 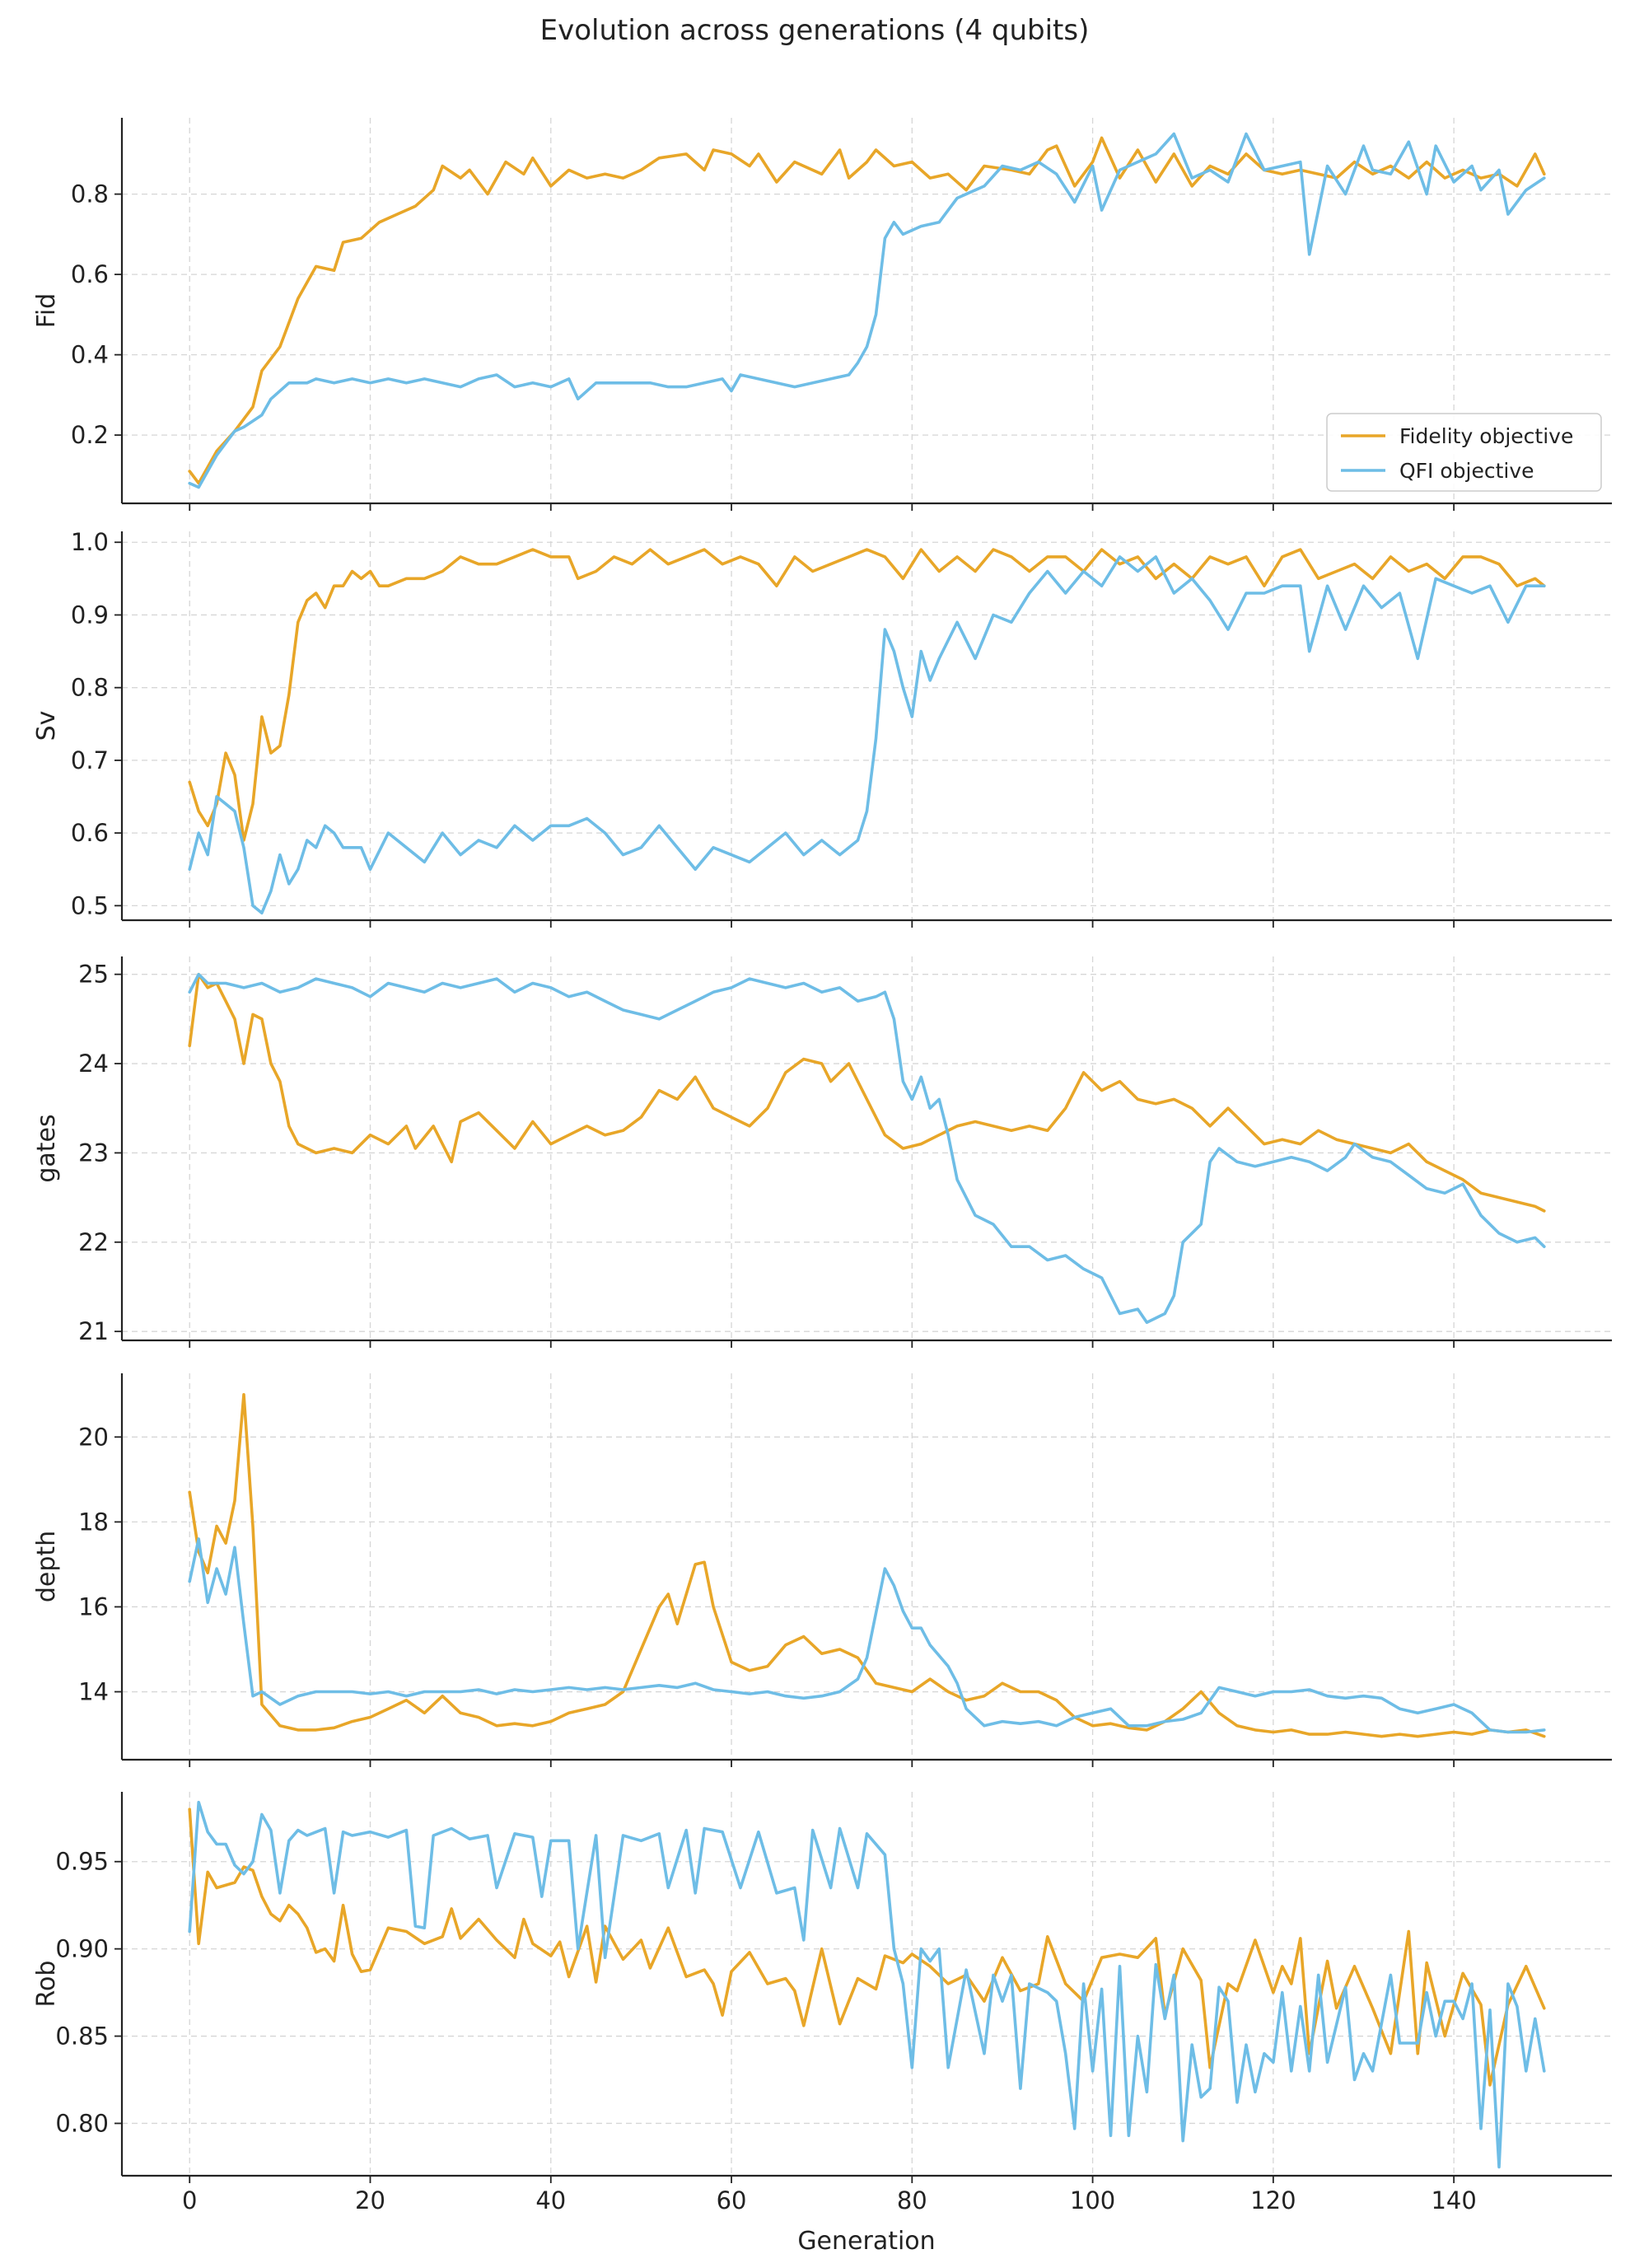 I want to click on y-tick-label: 21, so click(x=94, y=1331).